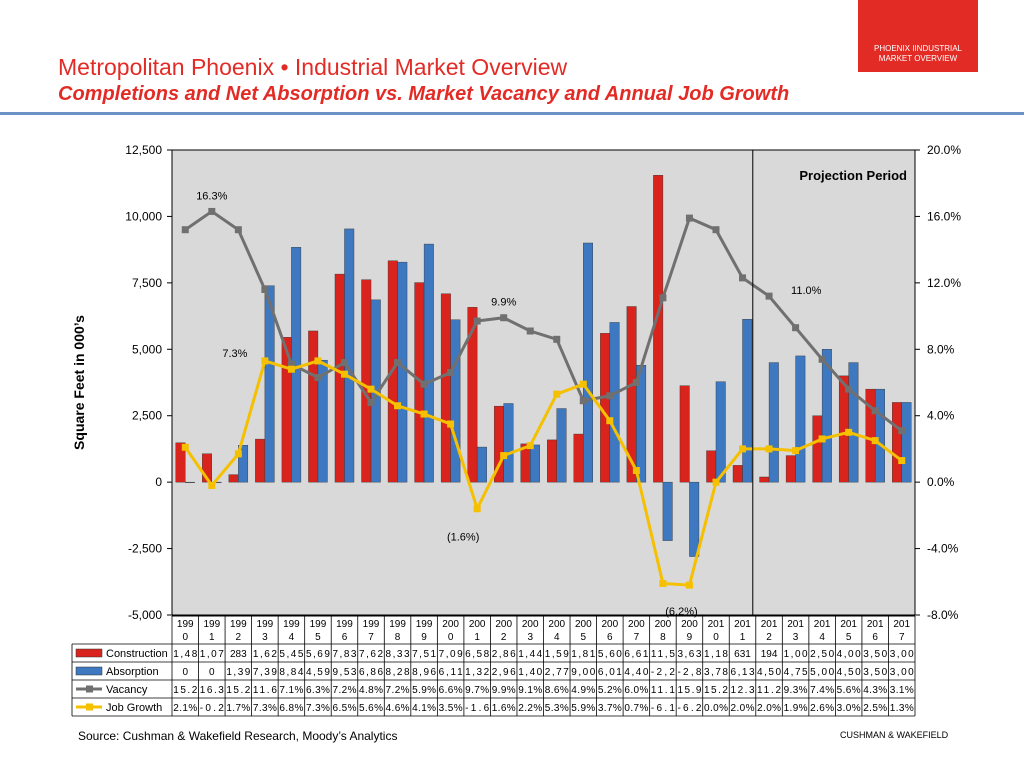 The image size is (1024, 768). Describe the element at coordinates (265, 654) in the screenshot. I see `construction-table-cell: 1,62` at that location.